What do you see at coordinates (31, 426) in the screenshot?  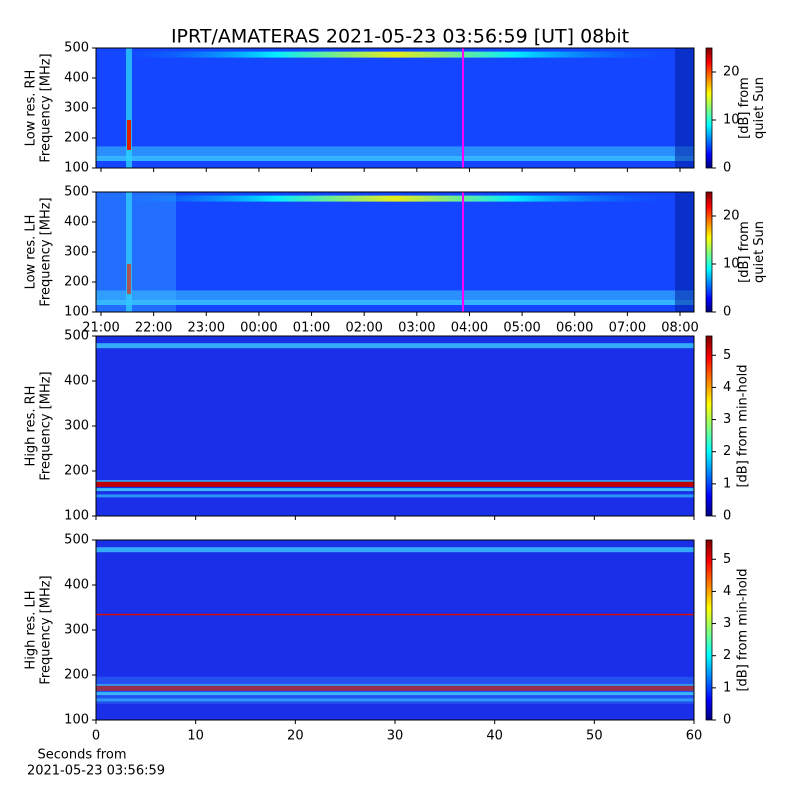 I see `y-axis-label: High res. RH` at bounding box center [31, 426].